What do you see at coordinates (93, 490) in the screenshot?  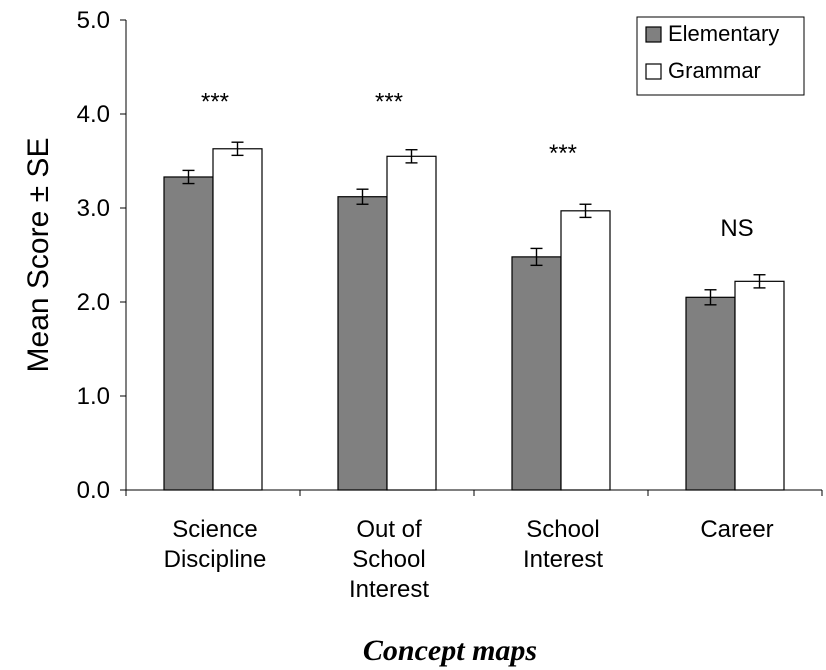 I see `y-tick-label: 0.0` at bounding box center [93, 490].